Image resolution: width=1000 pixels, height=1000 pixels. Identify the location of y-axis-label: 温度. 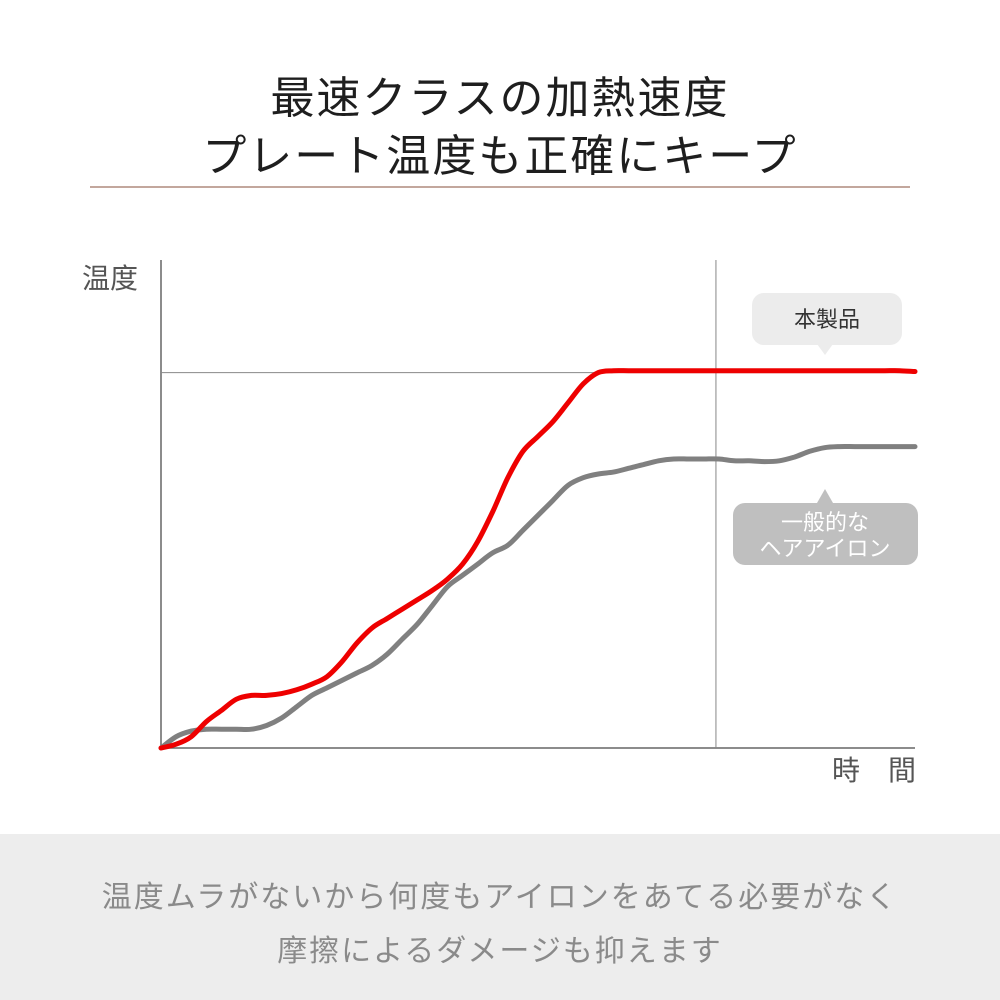
(110, 278).